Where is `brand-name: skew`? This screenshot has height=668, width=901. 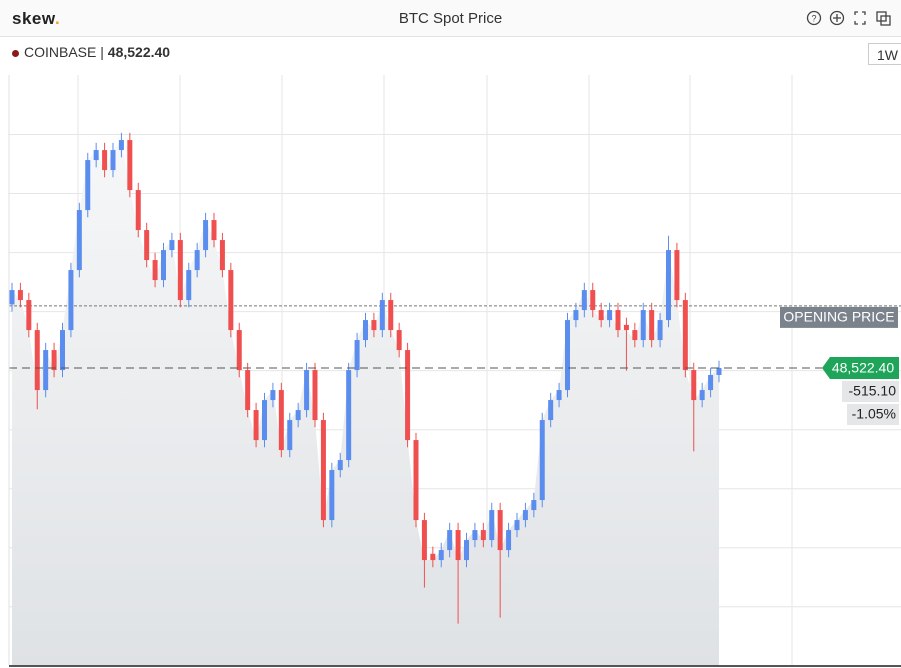
brand-name: skew is located at coordinates (33, 18).